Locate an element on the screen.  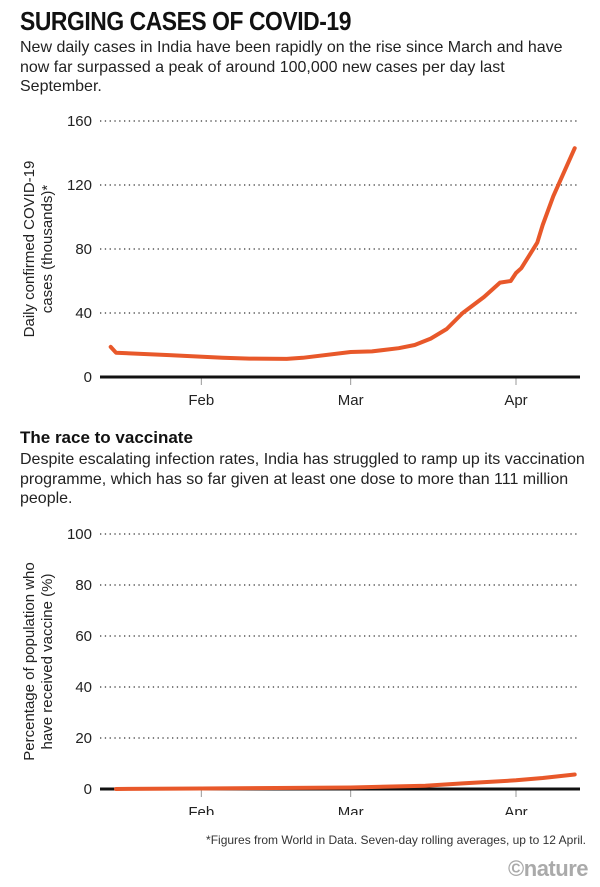
y-tick-label: 60 is located at coordinates (83, 636).